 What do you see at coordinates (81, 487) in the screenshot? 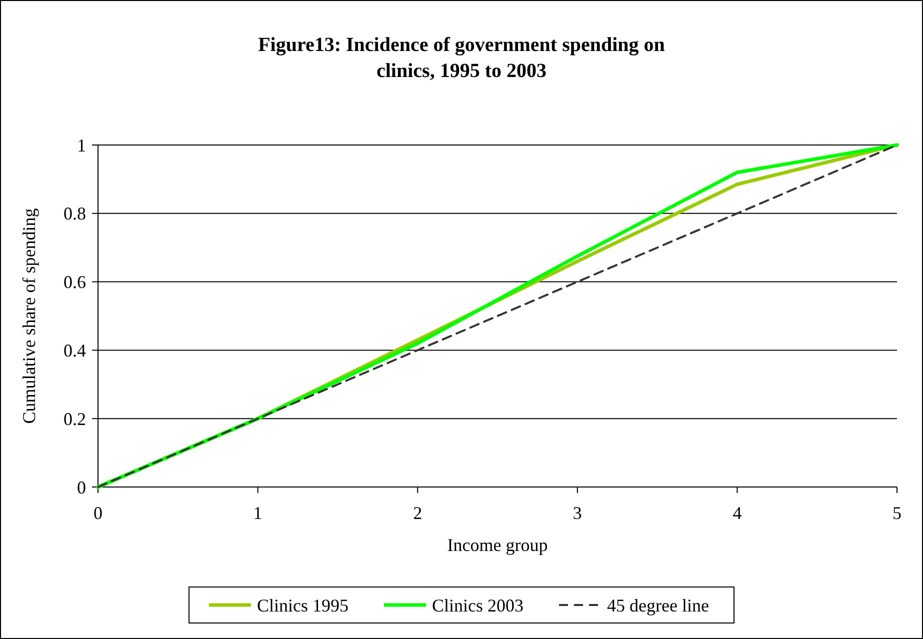
I see `y-tick-label: 0` at bounding box center [81, 487].